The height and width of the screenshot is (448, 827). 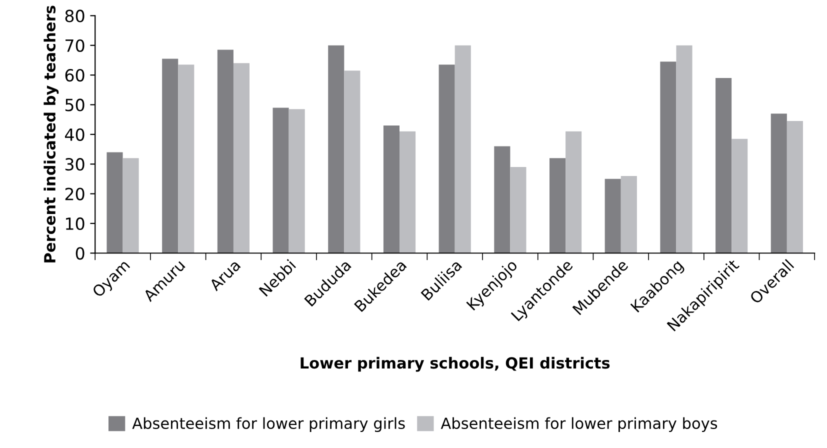 I want to click on y-tick-label: 30, so click(x=74, y=164).